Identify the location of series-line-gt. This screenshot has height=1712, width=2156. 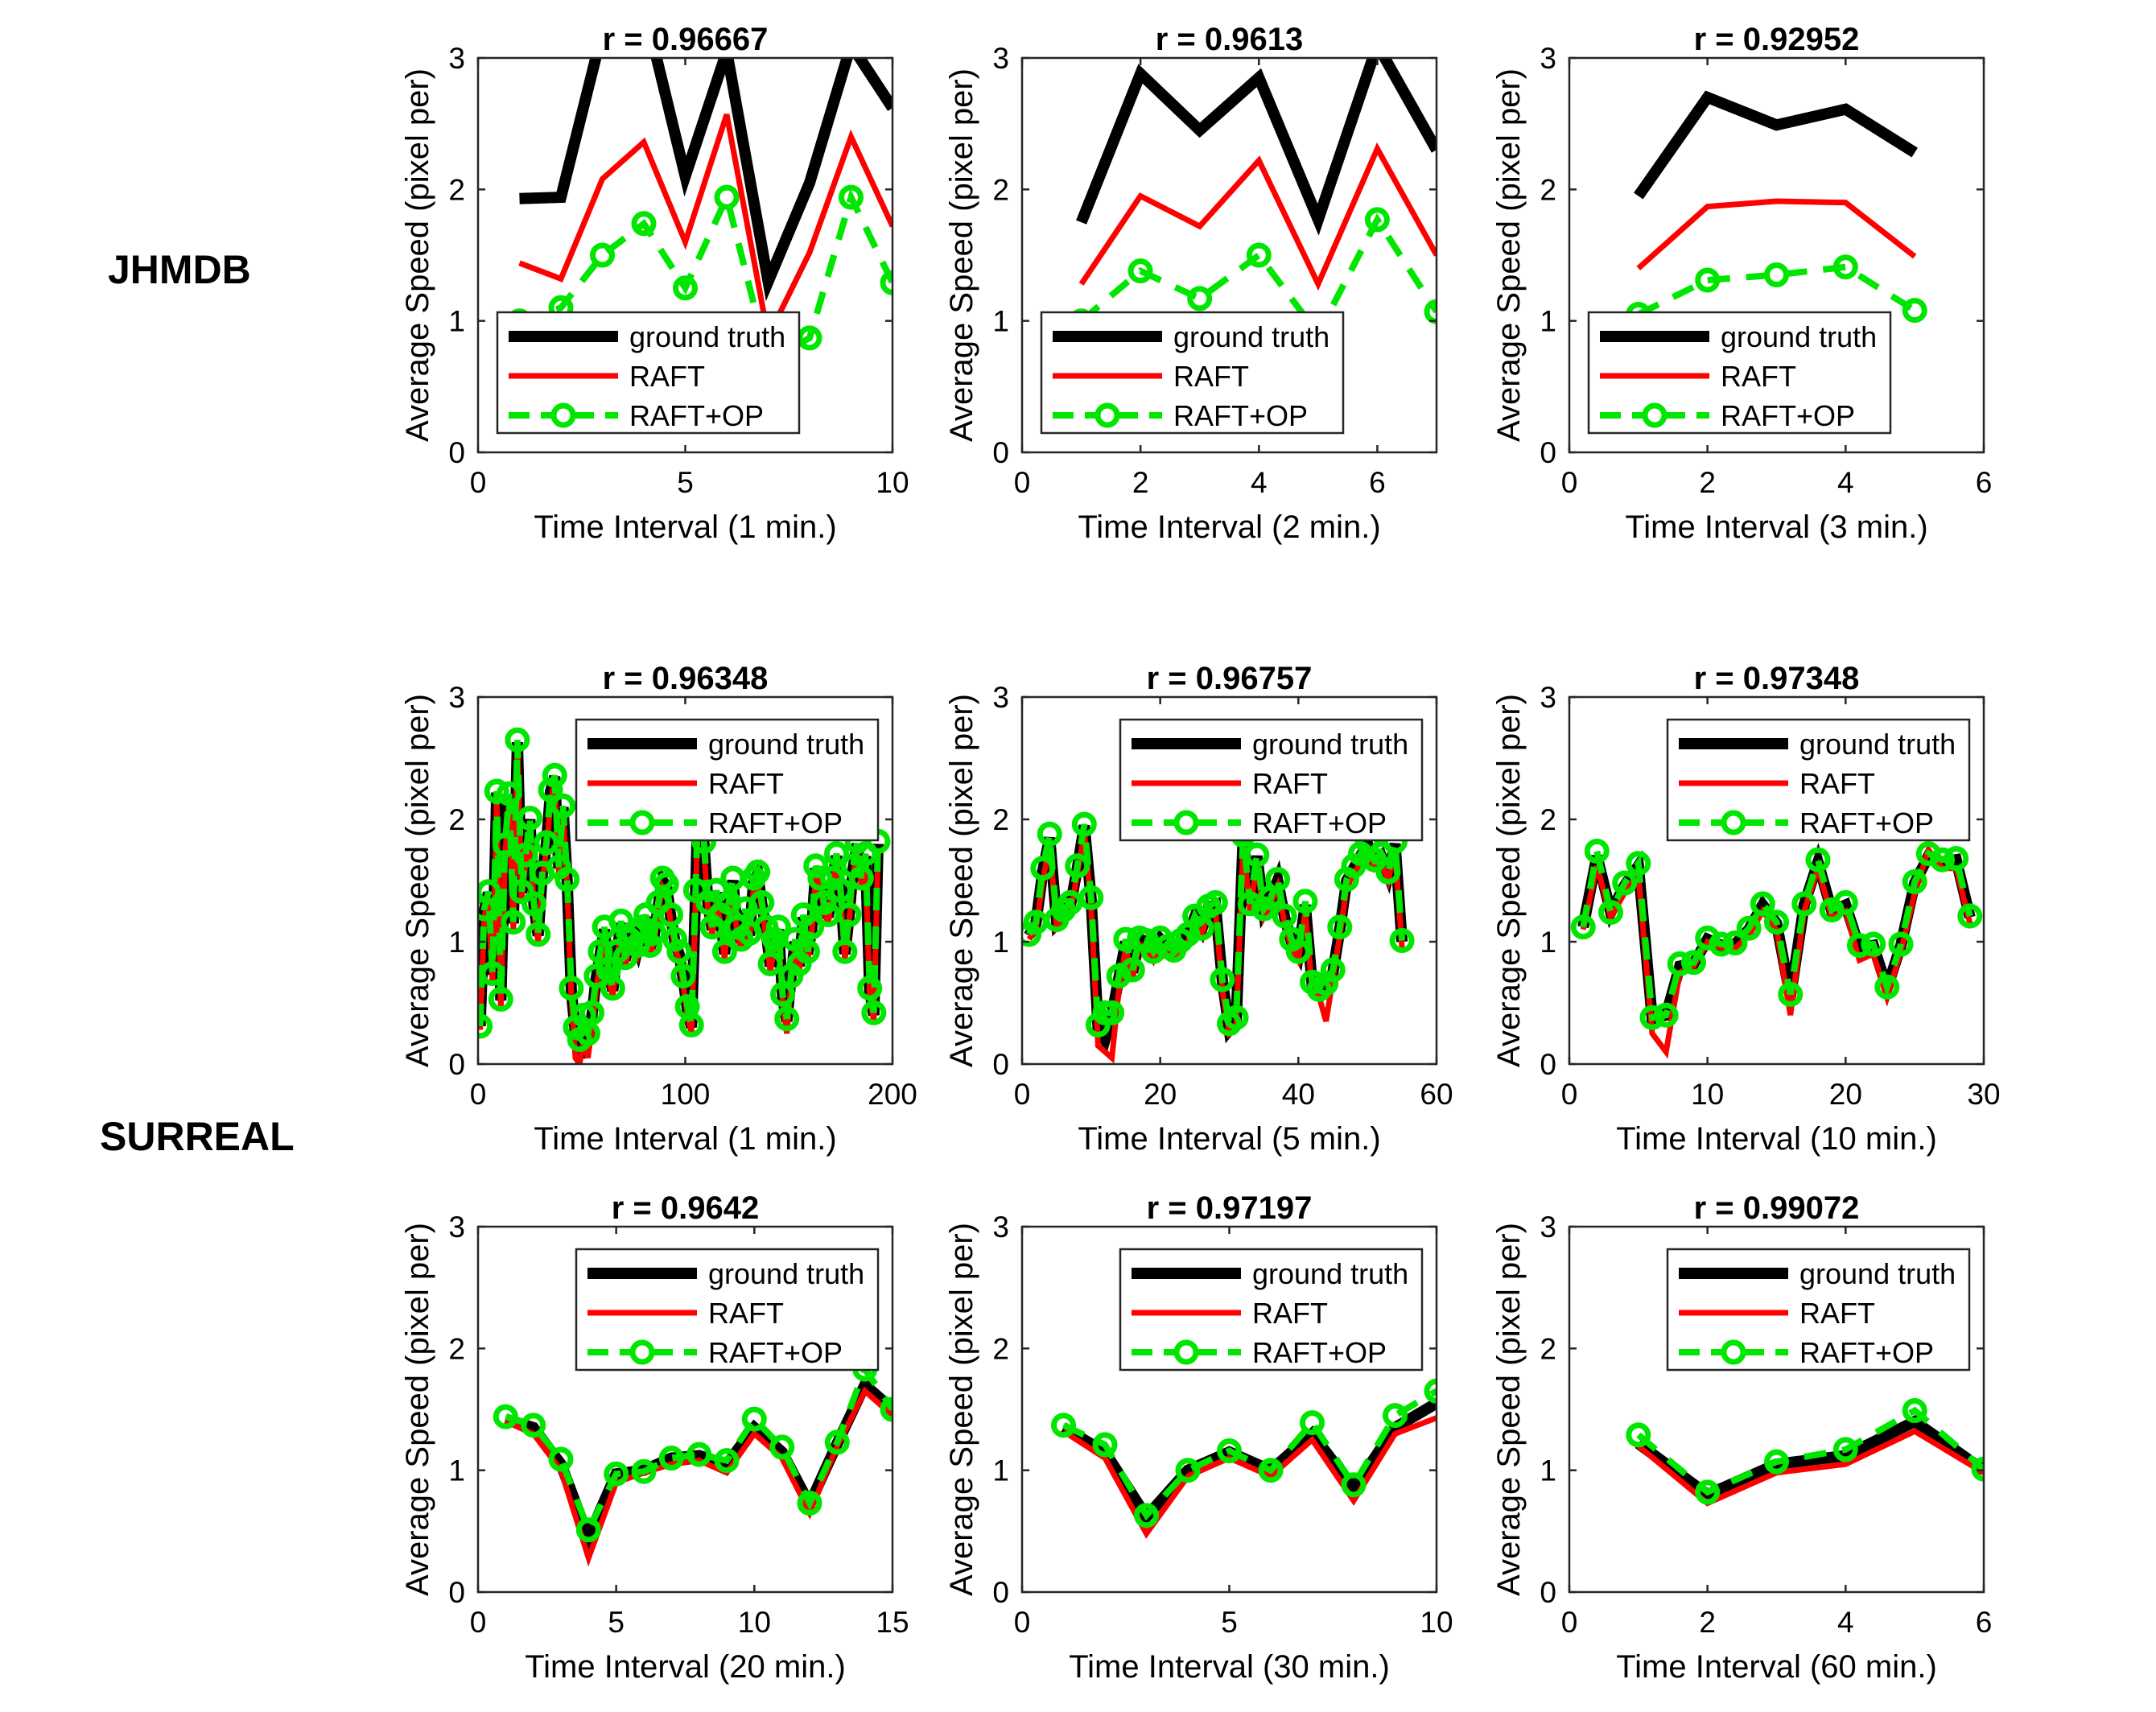
(1256, 147).